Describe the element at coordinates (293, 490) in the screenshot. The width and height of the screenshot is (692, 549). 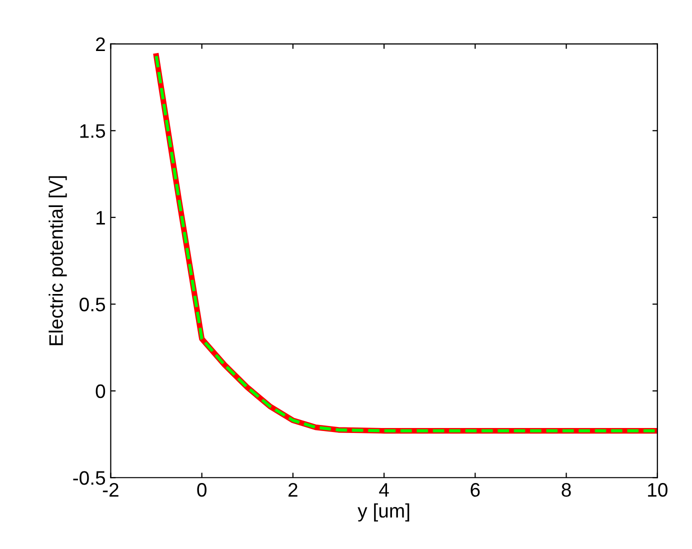
I see `x-tick-label: 2` at that location.